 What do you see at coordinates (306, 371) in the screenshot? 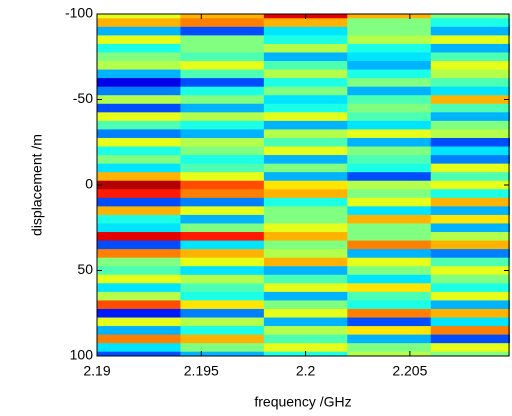
I see `x-tick-label: 2.2` at bounding box center [306, 371].